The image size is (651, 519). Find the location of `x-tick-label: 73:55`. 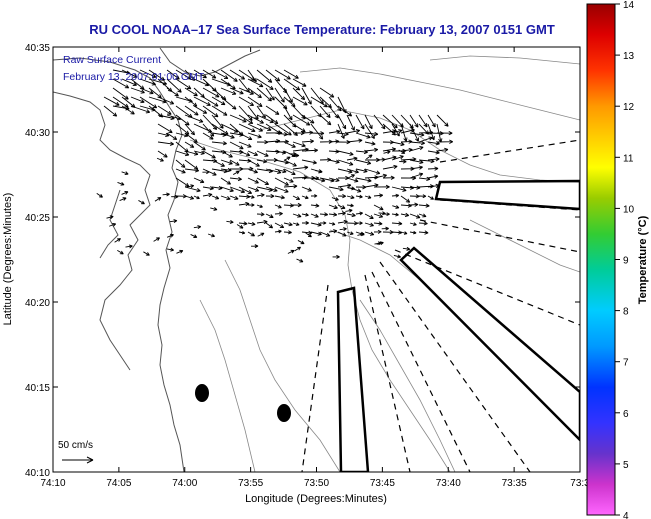

x-tick-label: 73:55 is located at coordinates (250, 483).